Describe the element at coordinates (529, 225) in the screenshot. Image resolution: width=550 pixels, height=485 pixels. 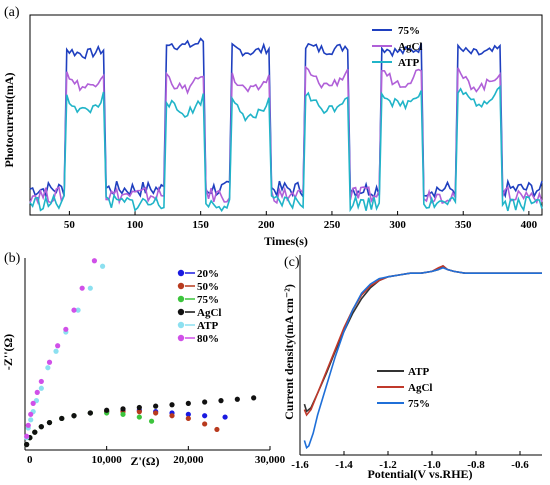
I see `panel-a-x-tick-label: 400` at that location.